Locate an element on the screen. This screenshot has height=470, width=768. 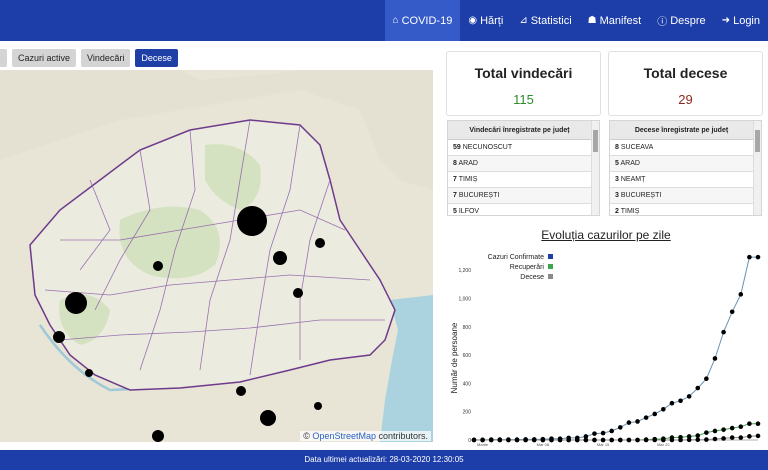
table-header: Decese înregistrate pe județ is located at coordinates (681, 130).